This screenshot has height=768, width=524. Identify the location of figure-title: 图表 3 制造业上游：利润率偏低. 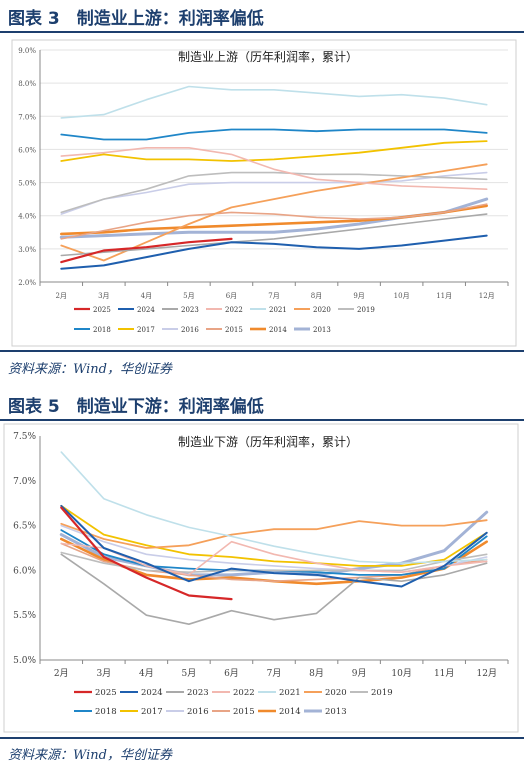
(136, 19).